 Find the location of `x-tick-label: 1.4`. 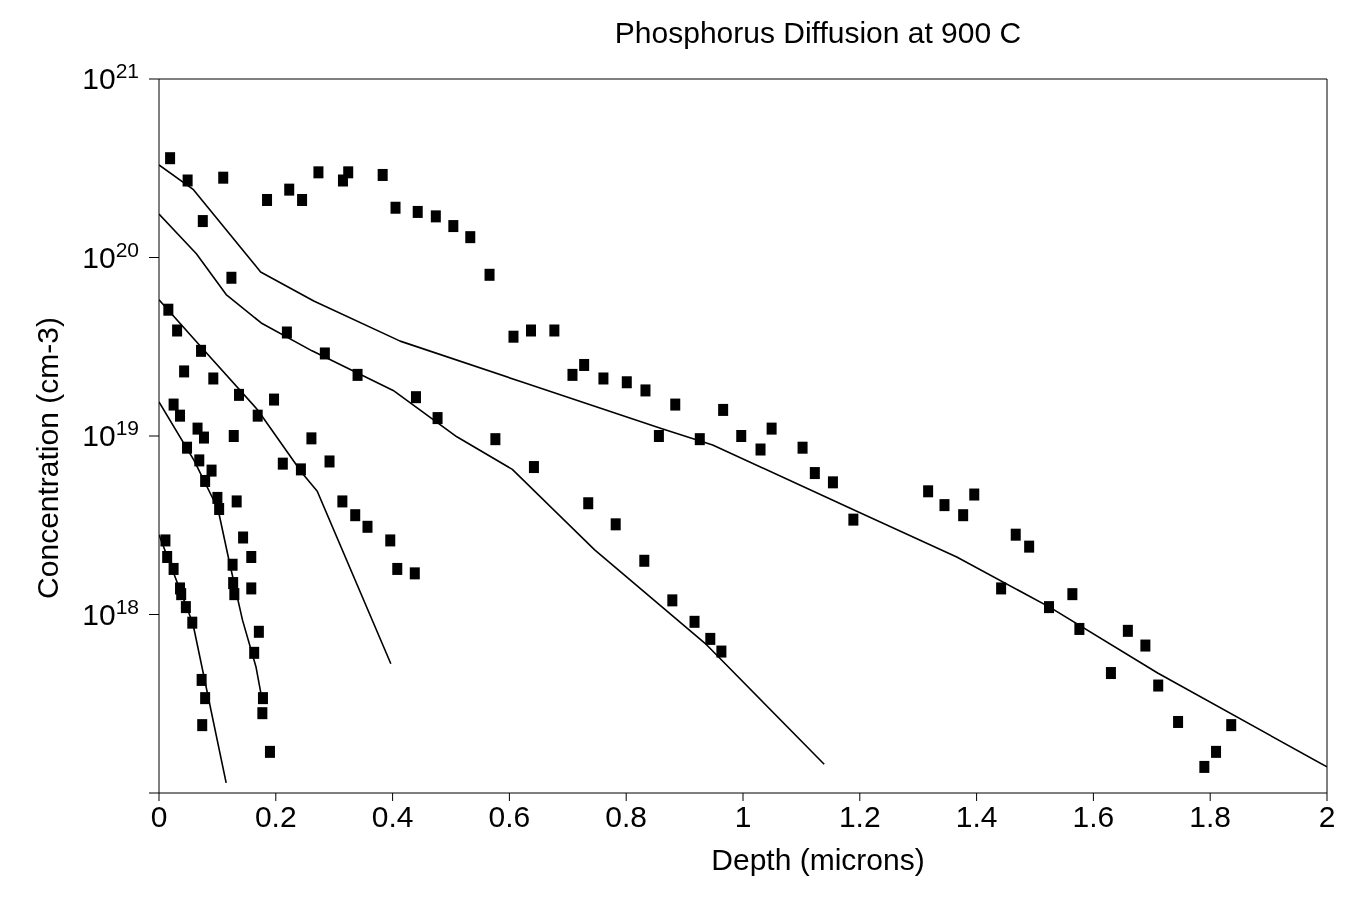

x-tick-label: 1.4 is located at coordinates (976, 816).